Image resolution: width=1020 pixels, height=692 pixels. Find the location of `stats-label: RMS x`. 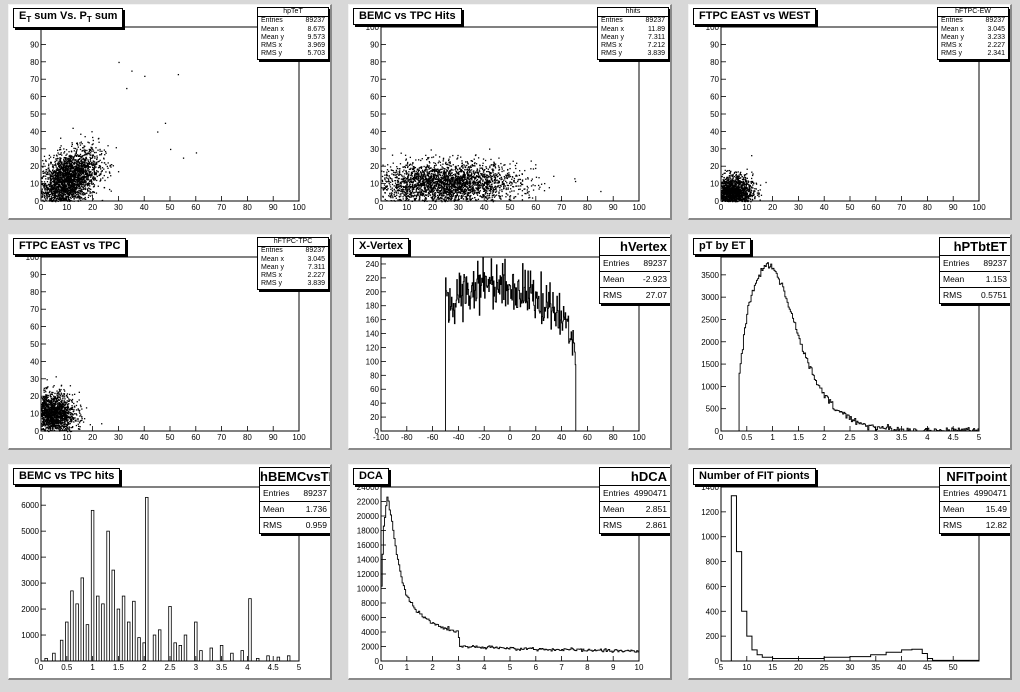

stats-label: RMS x is located at coordinates (611, 46).